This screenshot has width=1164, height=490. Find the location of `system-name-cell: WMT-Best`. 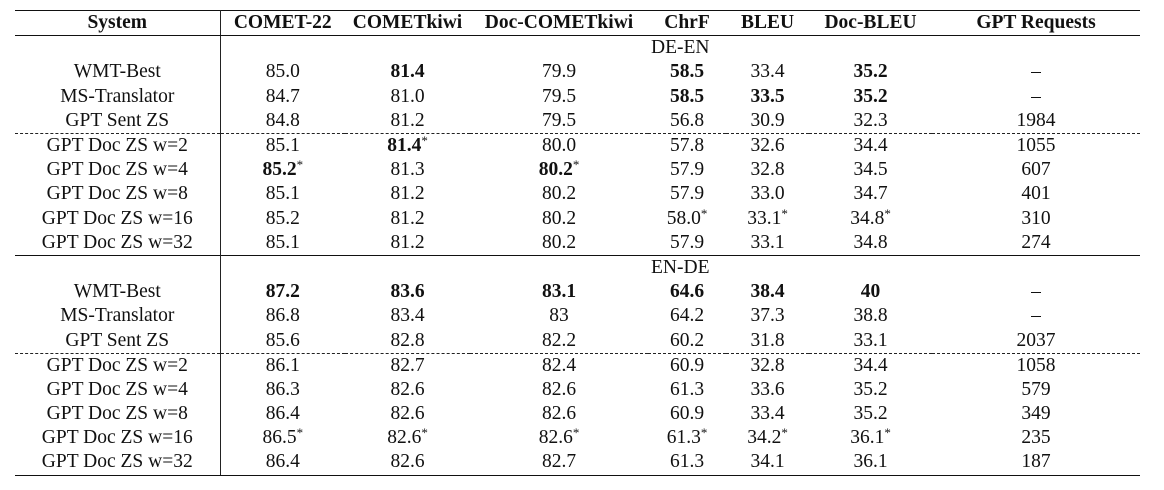

system-name-cell: WMT-Best is located at coordinates (118, 292).